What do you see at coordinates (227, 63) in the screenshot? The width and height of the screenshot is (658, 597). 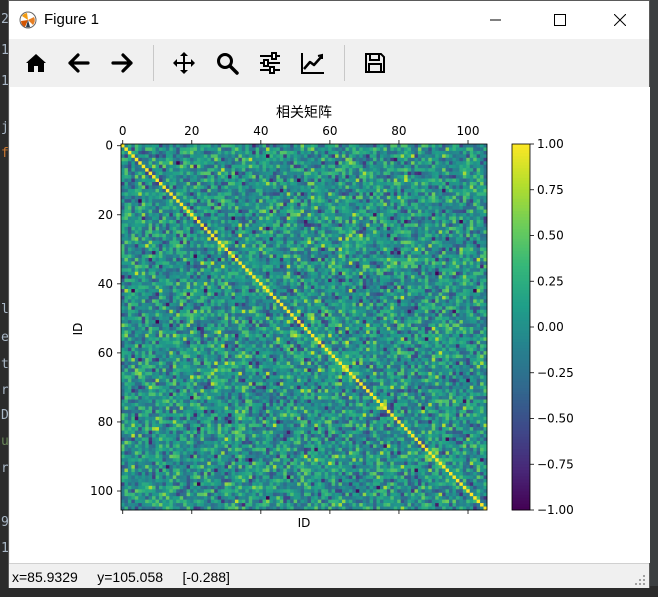 I see `zoom-button` at bounding box center [227, 63].